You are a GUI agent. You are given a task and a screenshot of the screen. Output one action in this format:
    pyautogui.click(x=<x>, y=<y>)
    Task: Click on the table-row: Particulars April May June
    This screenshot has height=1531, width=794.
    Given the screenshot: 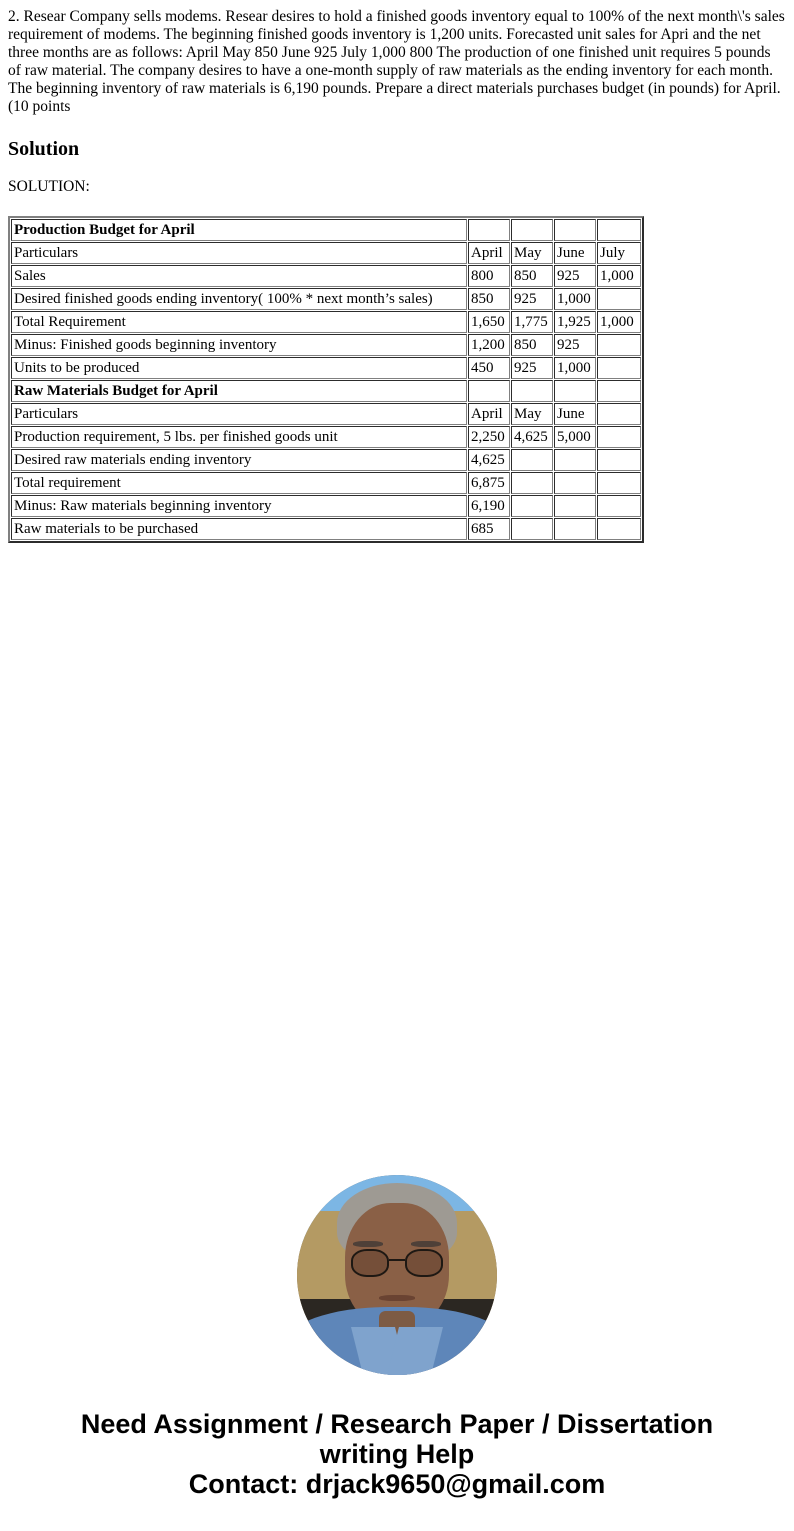 What is the action you would take?
    pyautogui.click(x=326, y=414)
    